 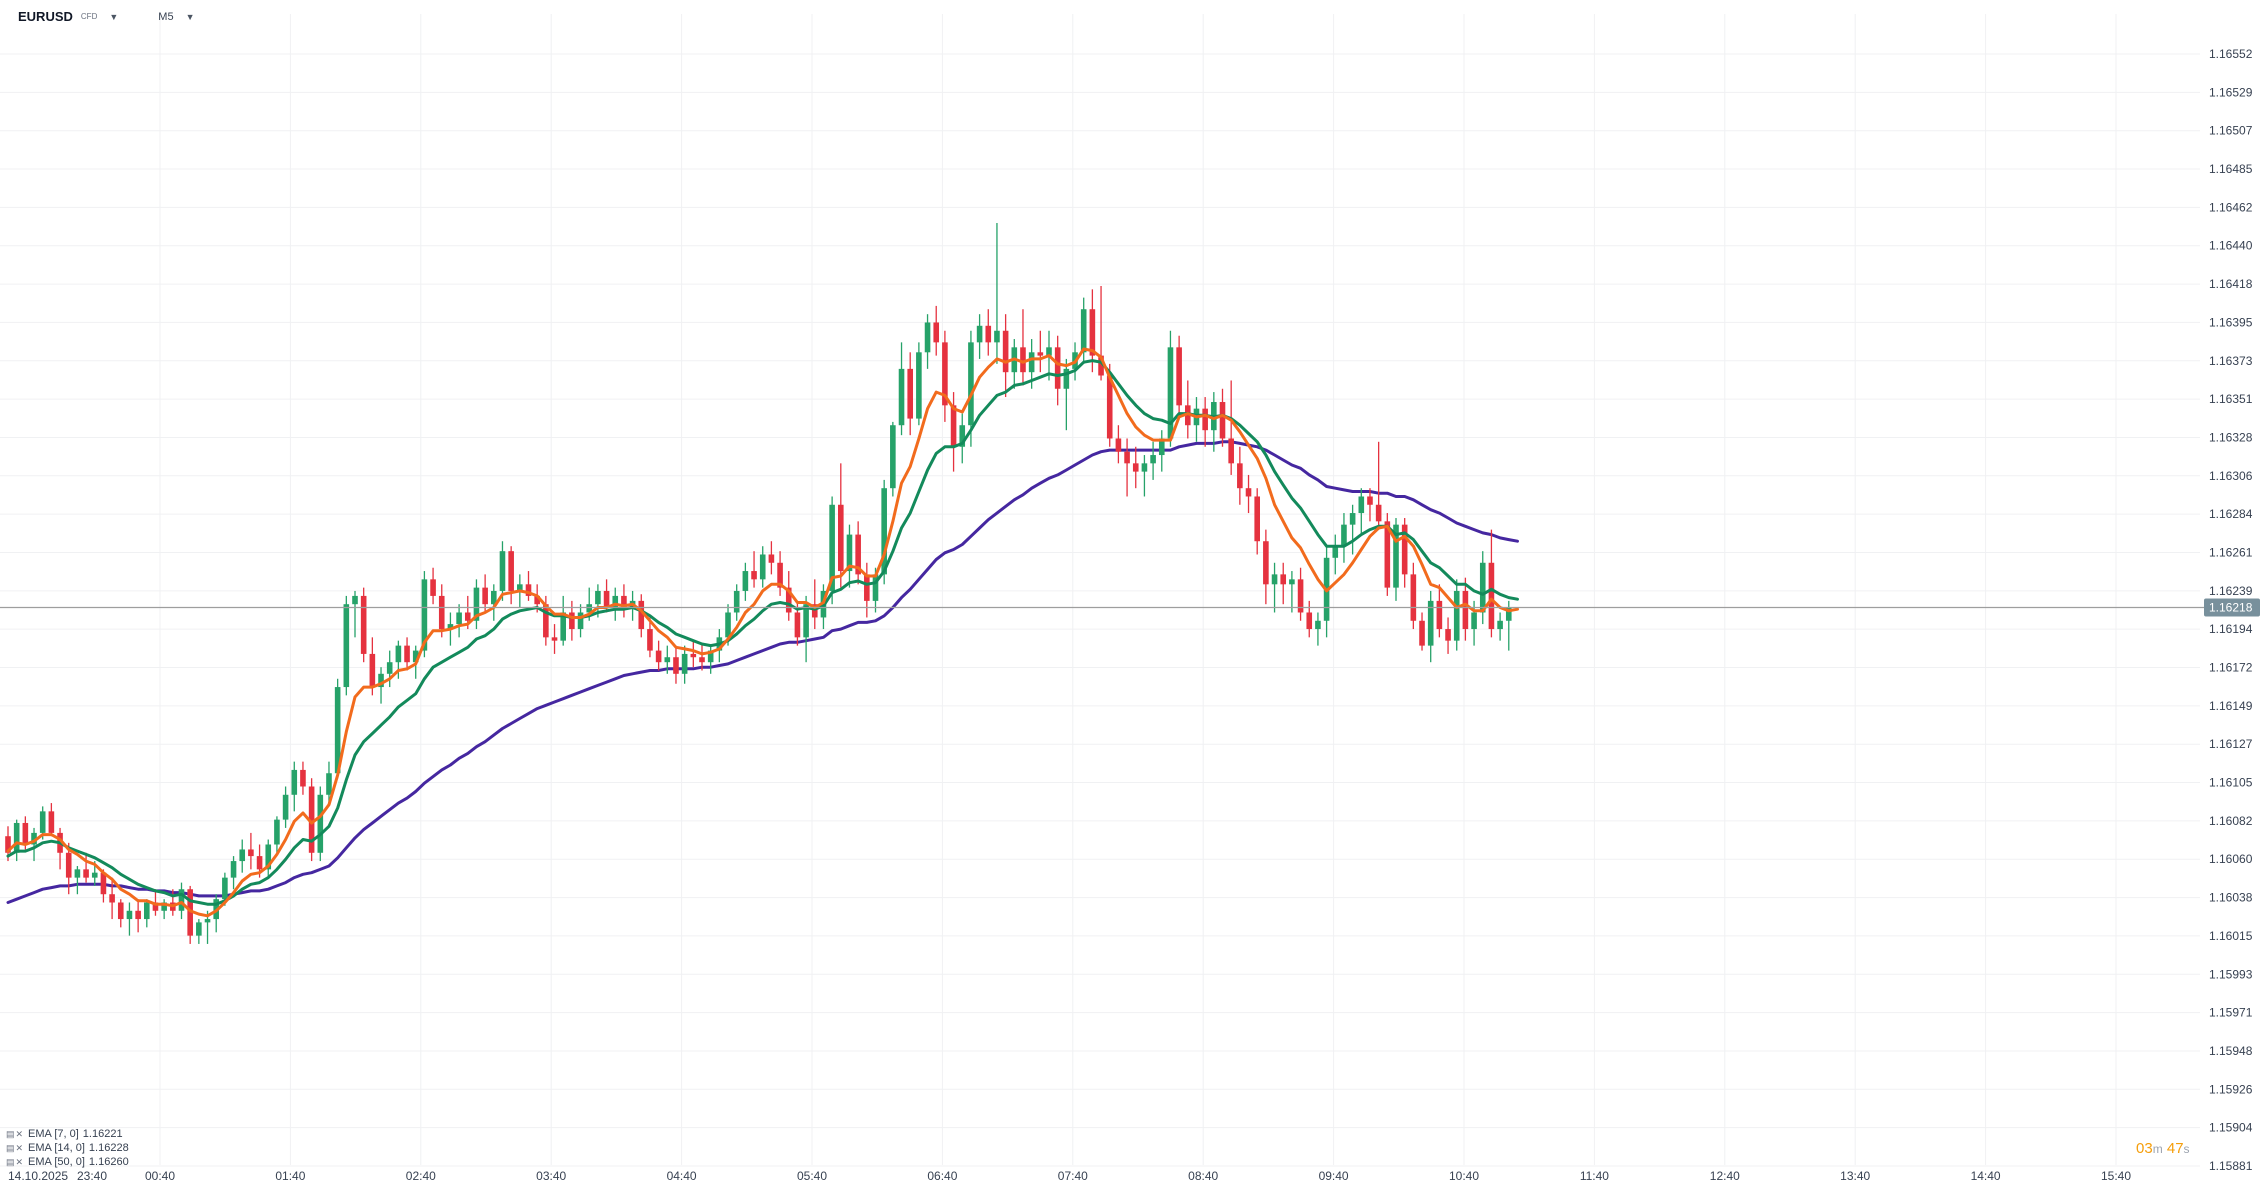 What do you see at coordinates (45, 16) in the screenshot?
I see `symbol-label: EURUSD` at bounding box center [45, 16].